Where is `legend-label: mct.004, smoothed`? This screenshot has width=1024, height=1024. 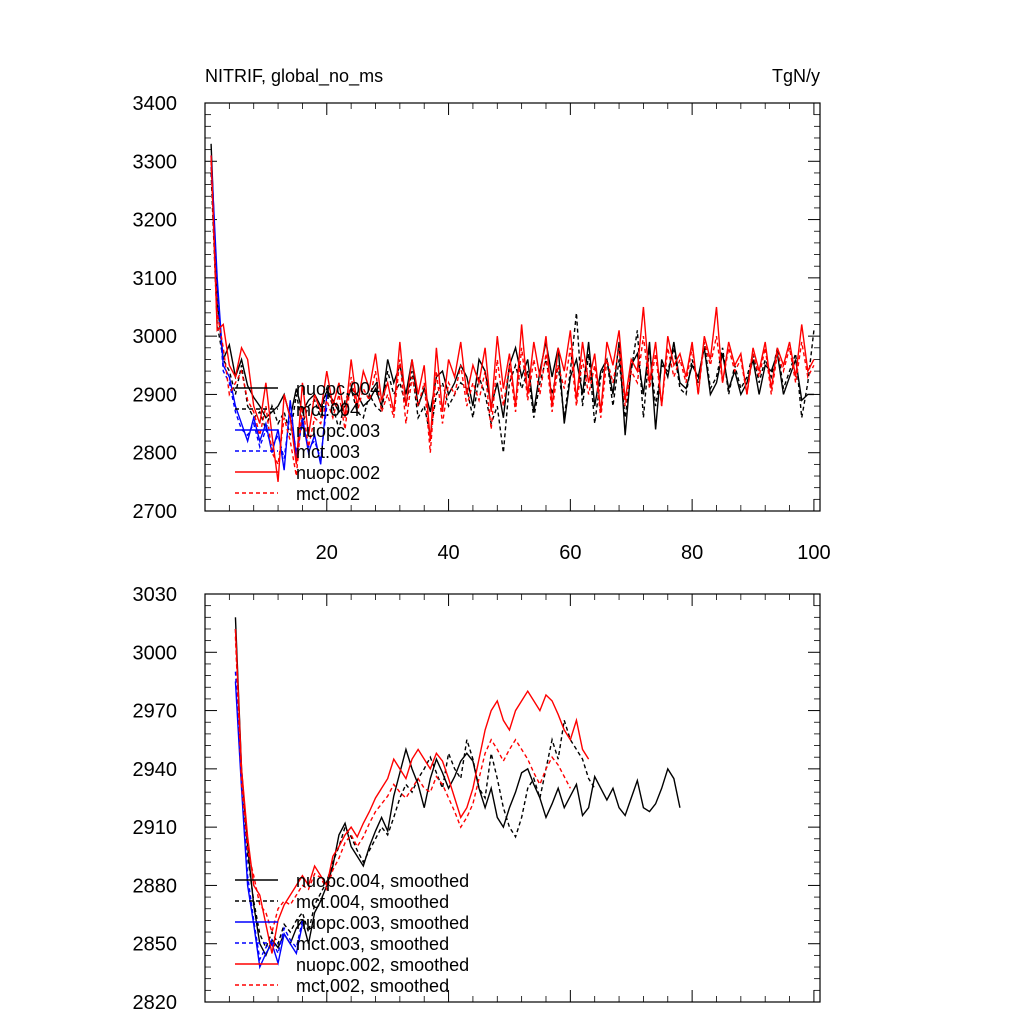
legend-label: mct.004, smoothed is located at coordinates (372, 902).